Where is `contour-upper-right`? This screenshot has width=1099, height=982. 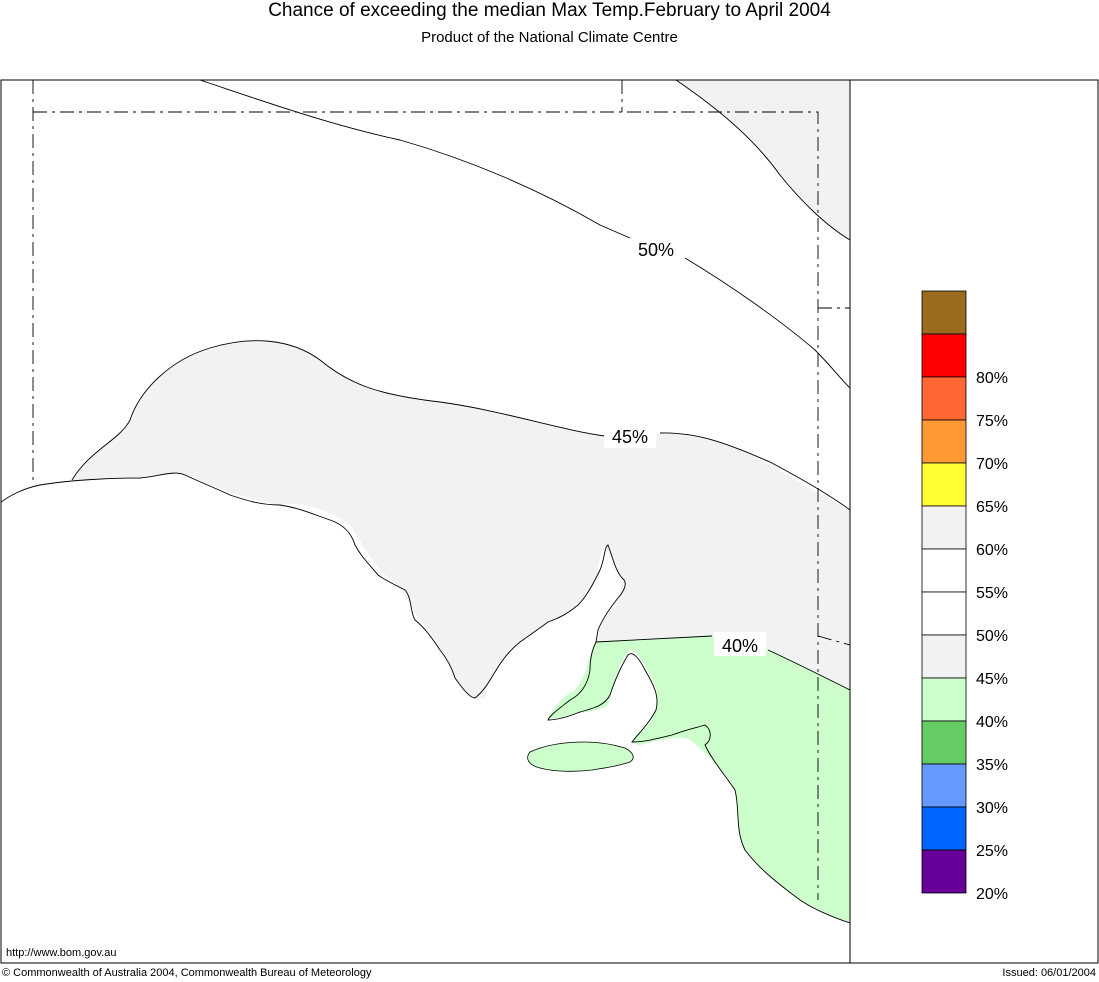
contour-upper-right is located at coordinates (762, 160).